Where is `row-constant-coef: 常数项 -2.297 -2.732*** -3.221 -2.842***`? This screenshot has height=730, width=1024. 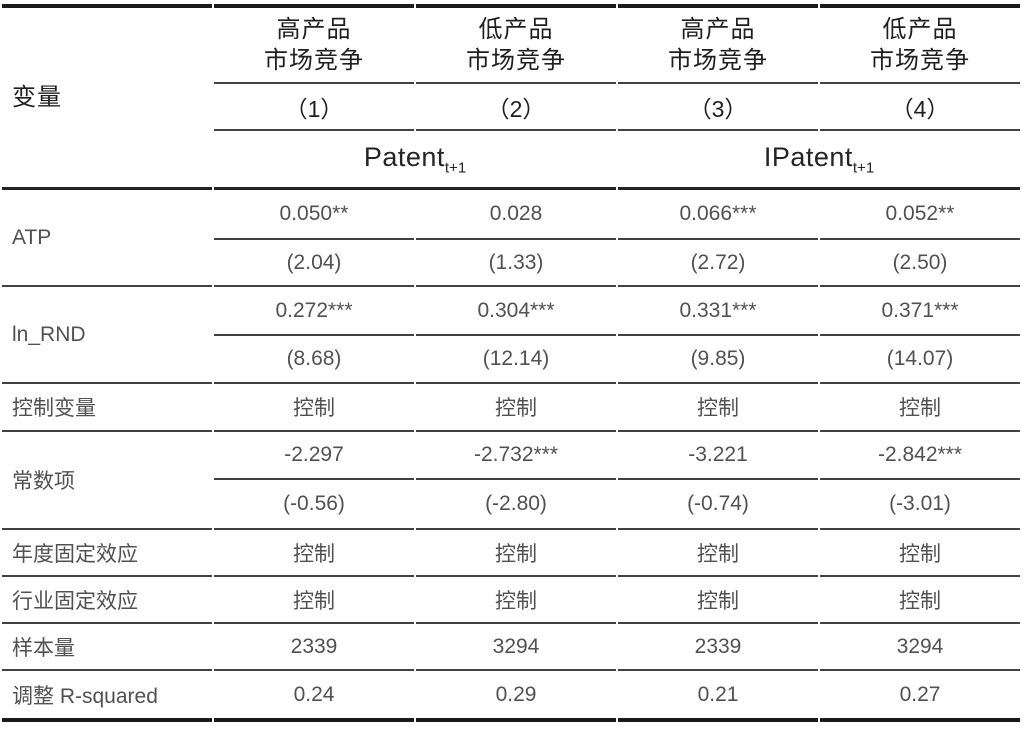
row-constant-coef: 常数项 -2.297 -2.732*** -3.221 -2.842*** is located at coordinates (511, 481).